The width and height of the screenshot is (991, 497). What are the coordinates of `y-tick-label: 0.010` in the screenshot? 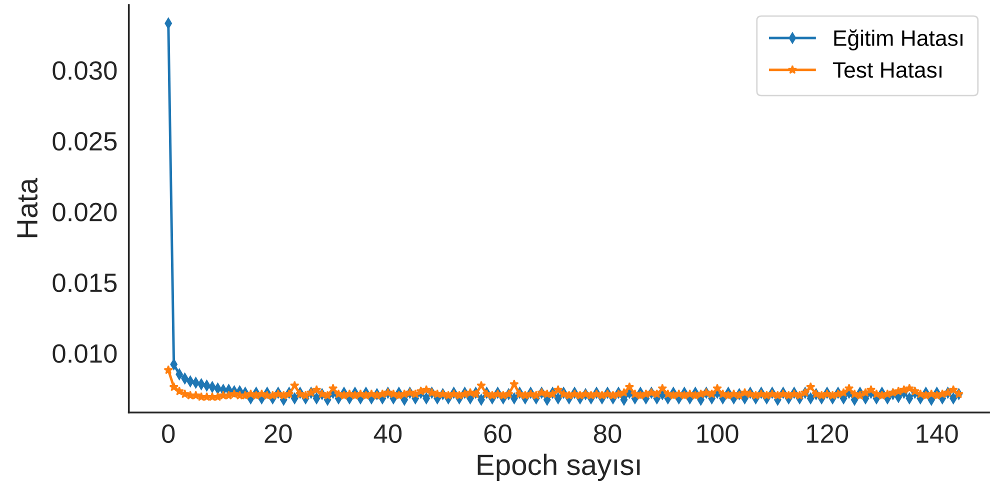 It's located at (84, 353).